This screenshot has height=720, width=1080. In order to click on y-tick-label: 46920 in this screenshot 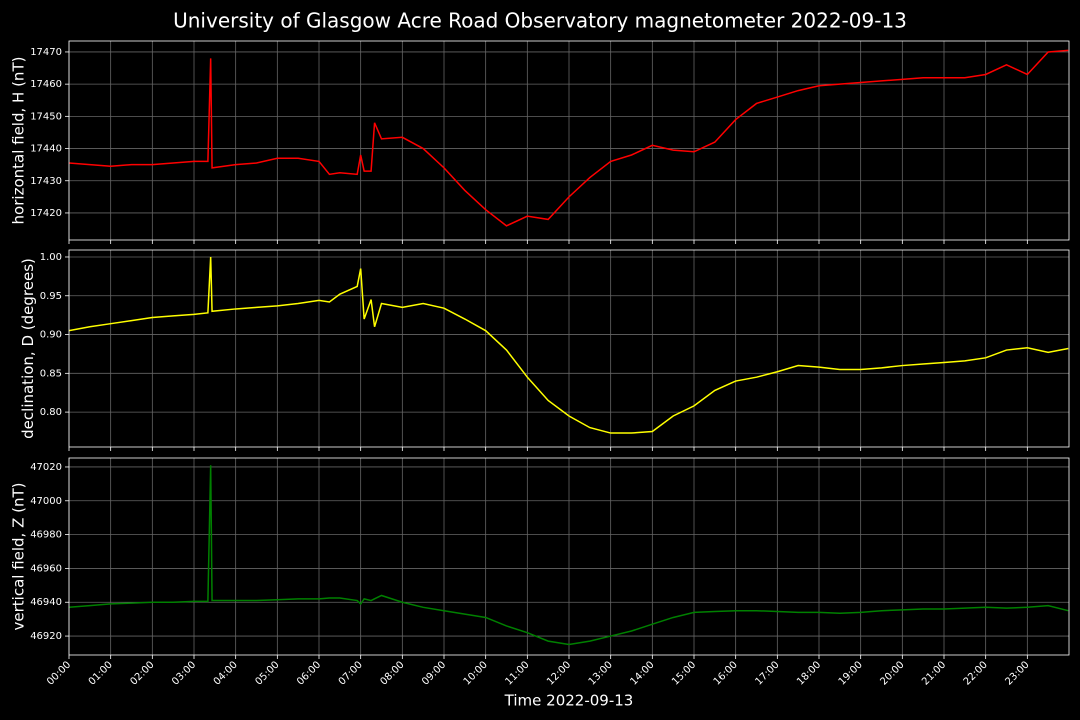, I will do `click(46, 636)`.